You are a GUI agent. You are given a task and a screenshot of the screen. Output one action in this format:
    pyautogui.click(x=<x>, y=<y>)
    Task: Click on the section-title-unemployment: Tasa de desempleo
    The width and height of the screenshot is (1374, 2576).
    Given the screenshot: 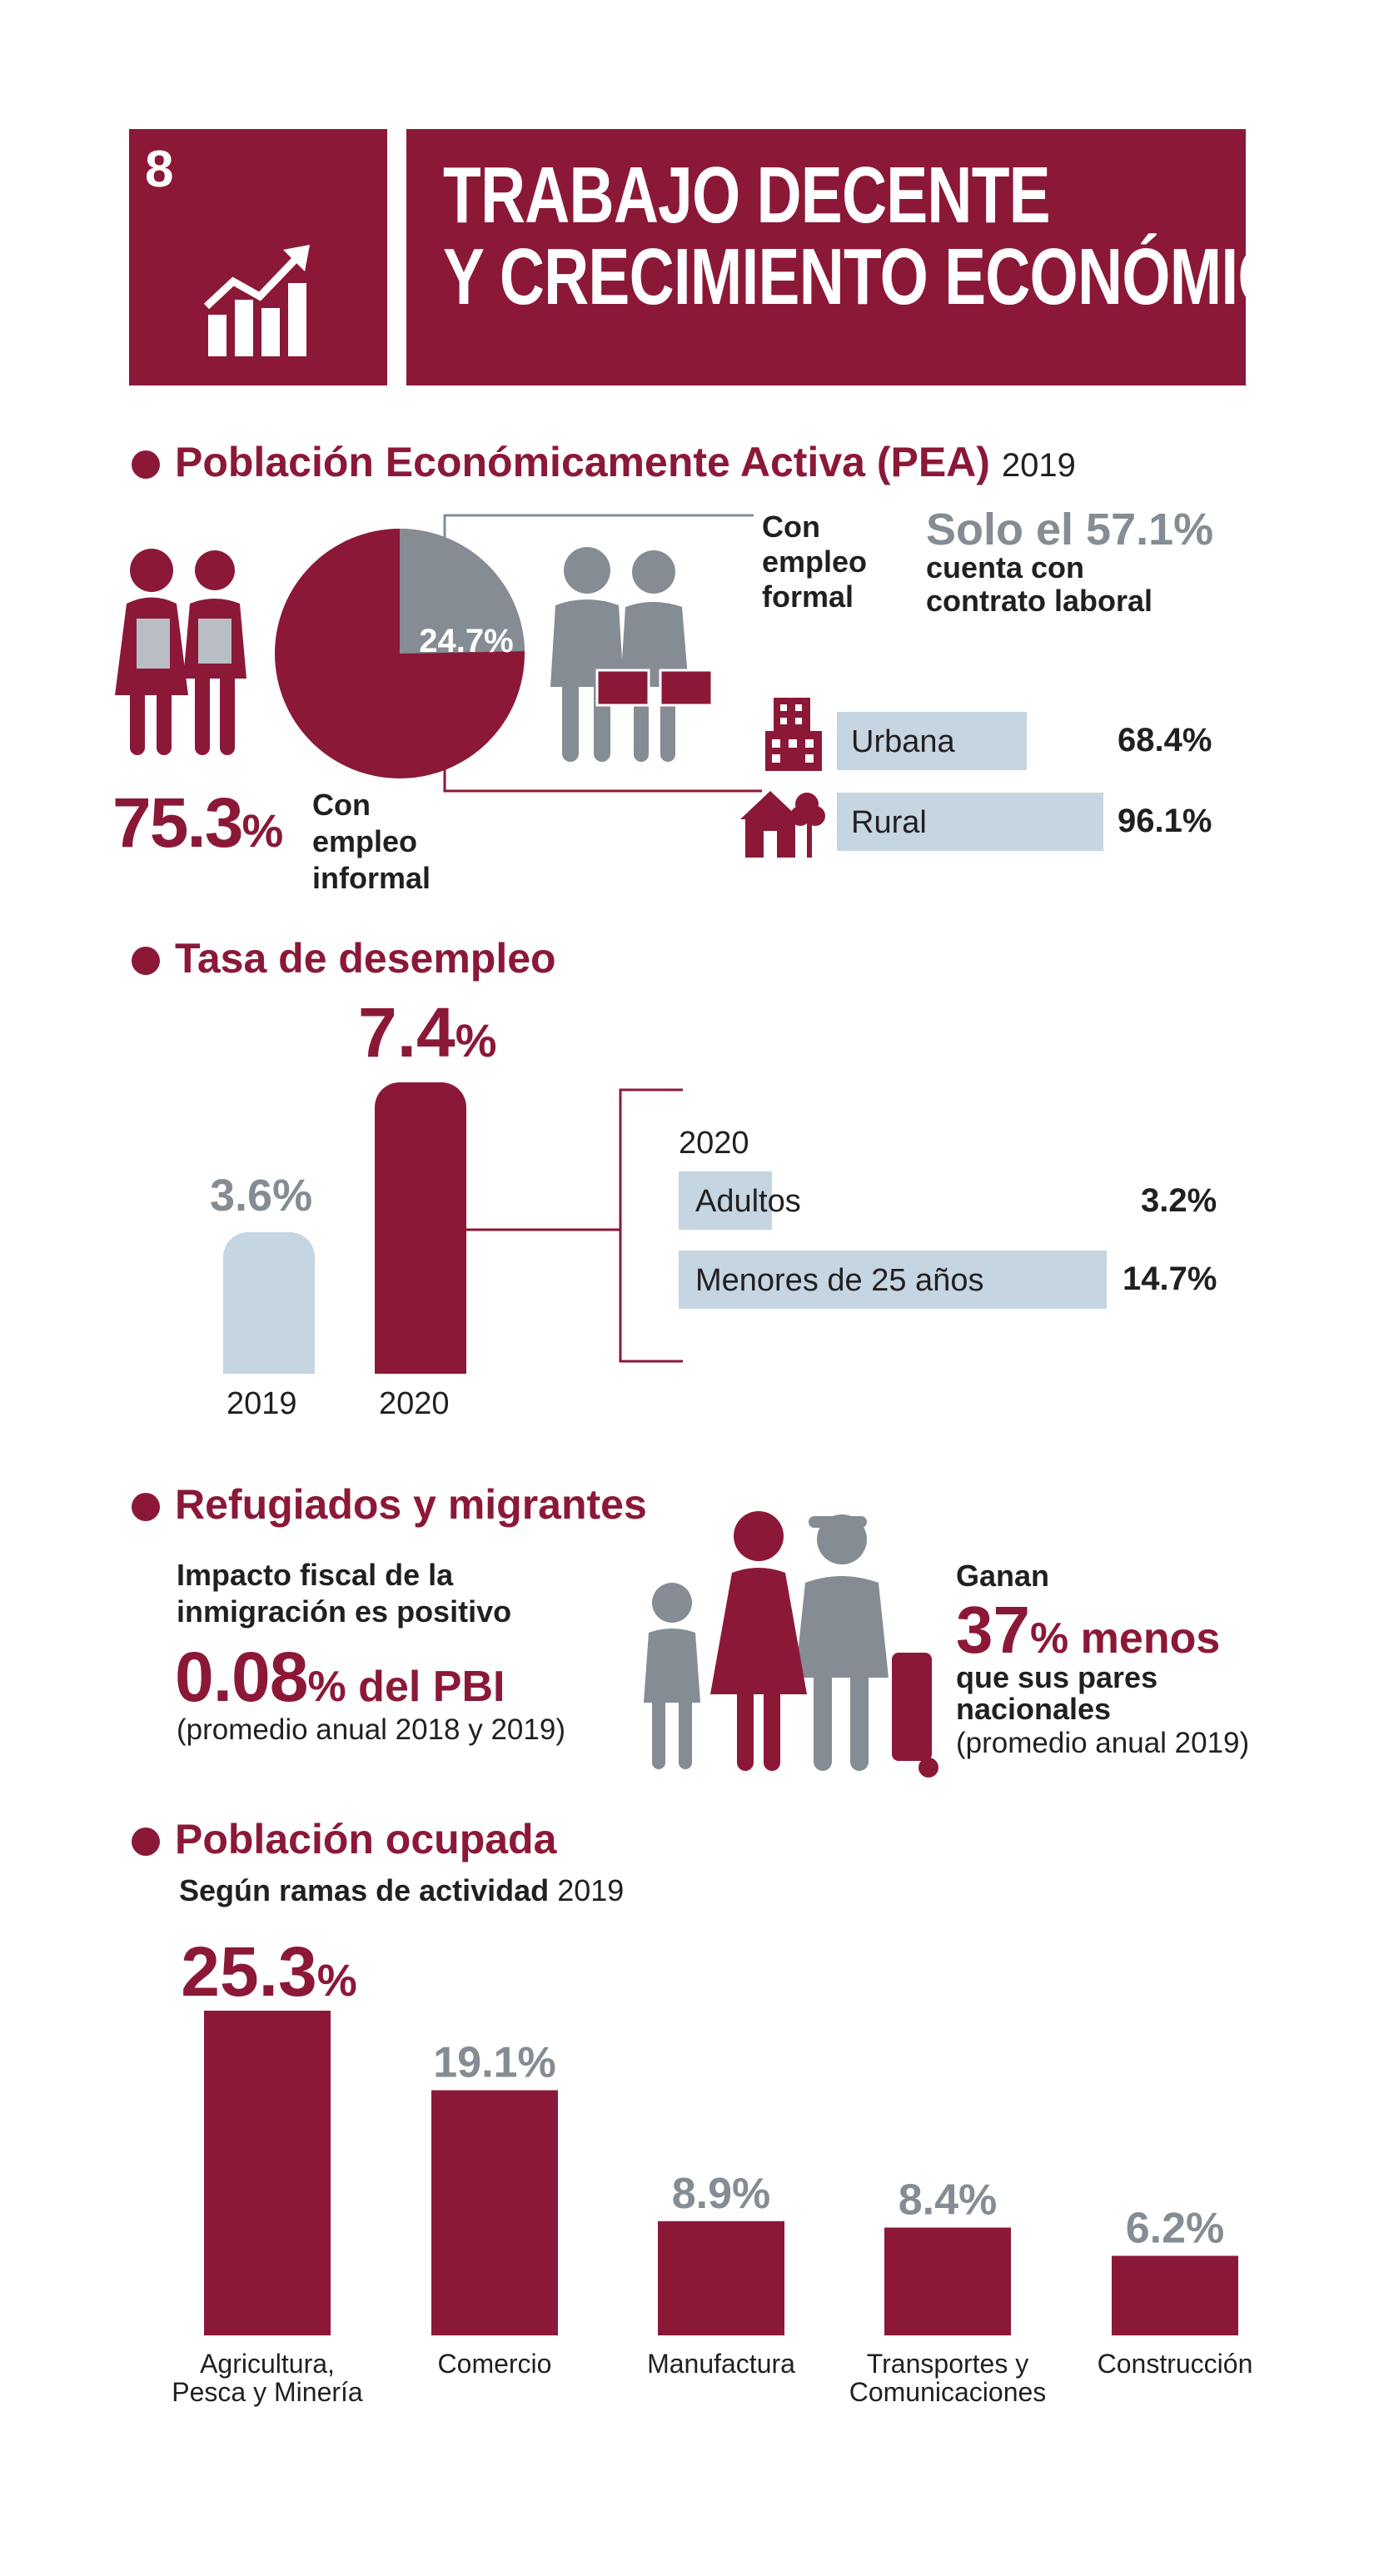 What is the action you would take?
    pyautogui.click(x=365, y=958)
    